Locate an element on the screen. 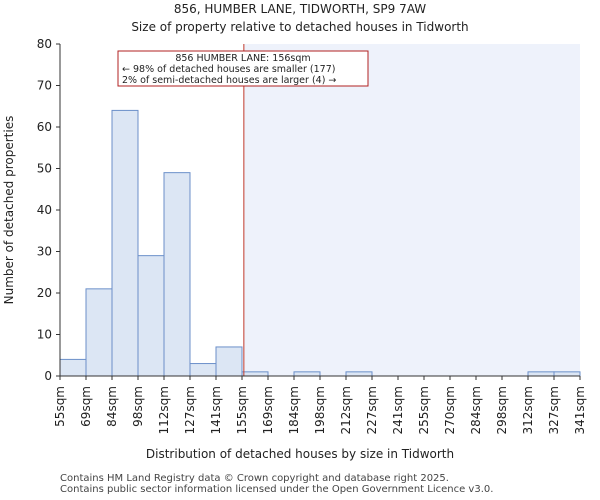  y-tick-label: 80 is located at coordinates (44, 44).